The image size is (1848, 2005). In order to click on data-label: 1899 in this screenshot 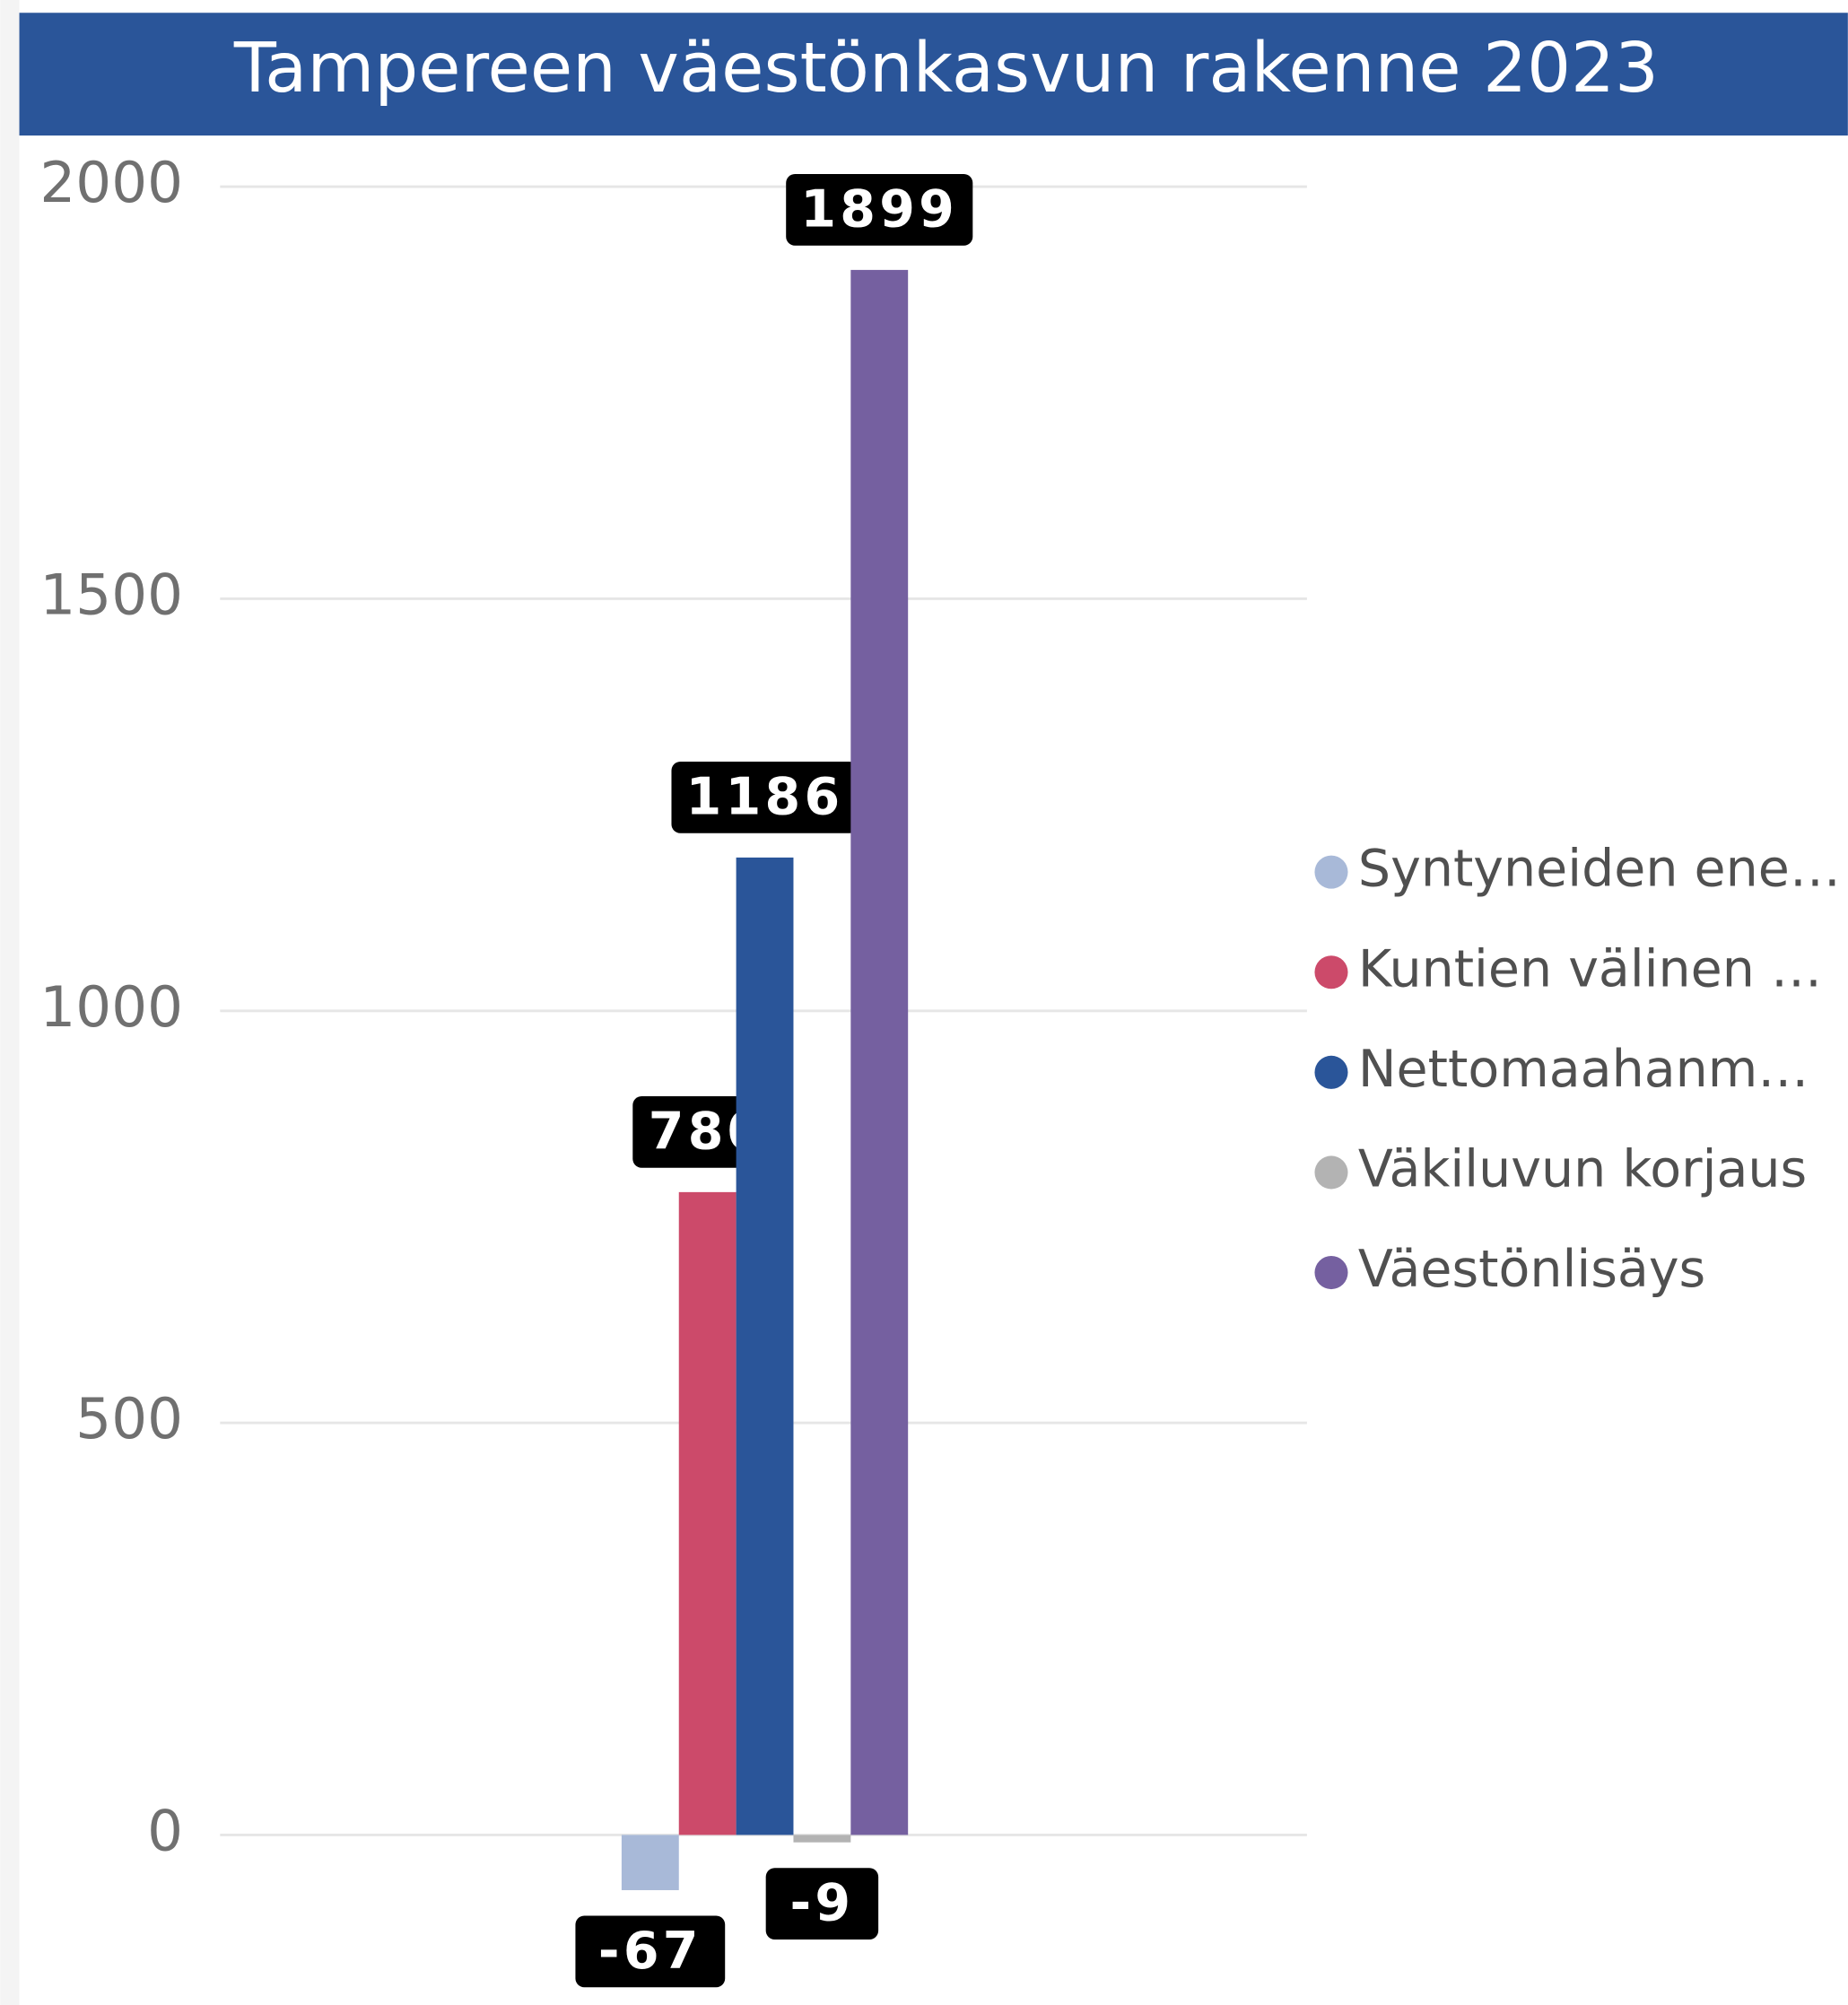, I will do `click(879, 209)`.